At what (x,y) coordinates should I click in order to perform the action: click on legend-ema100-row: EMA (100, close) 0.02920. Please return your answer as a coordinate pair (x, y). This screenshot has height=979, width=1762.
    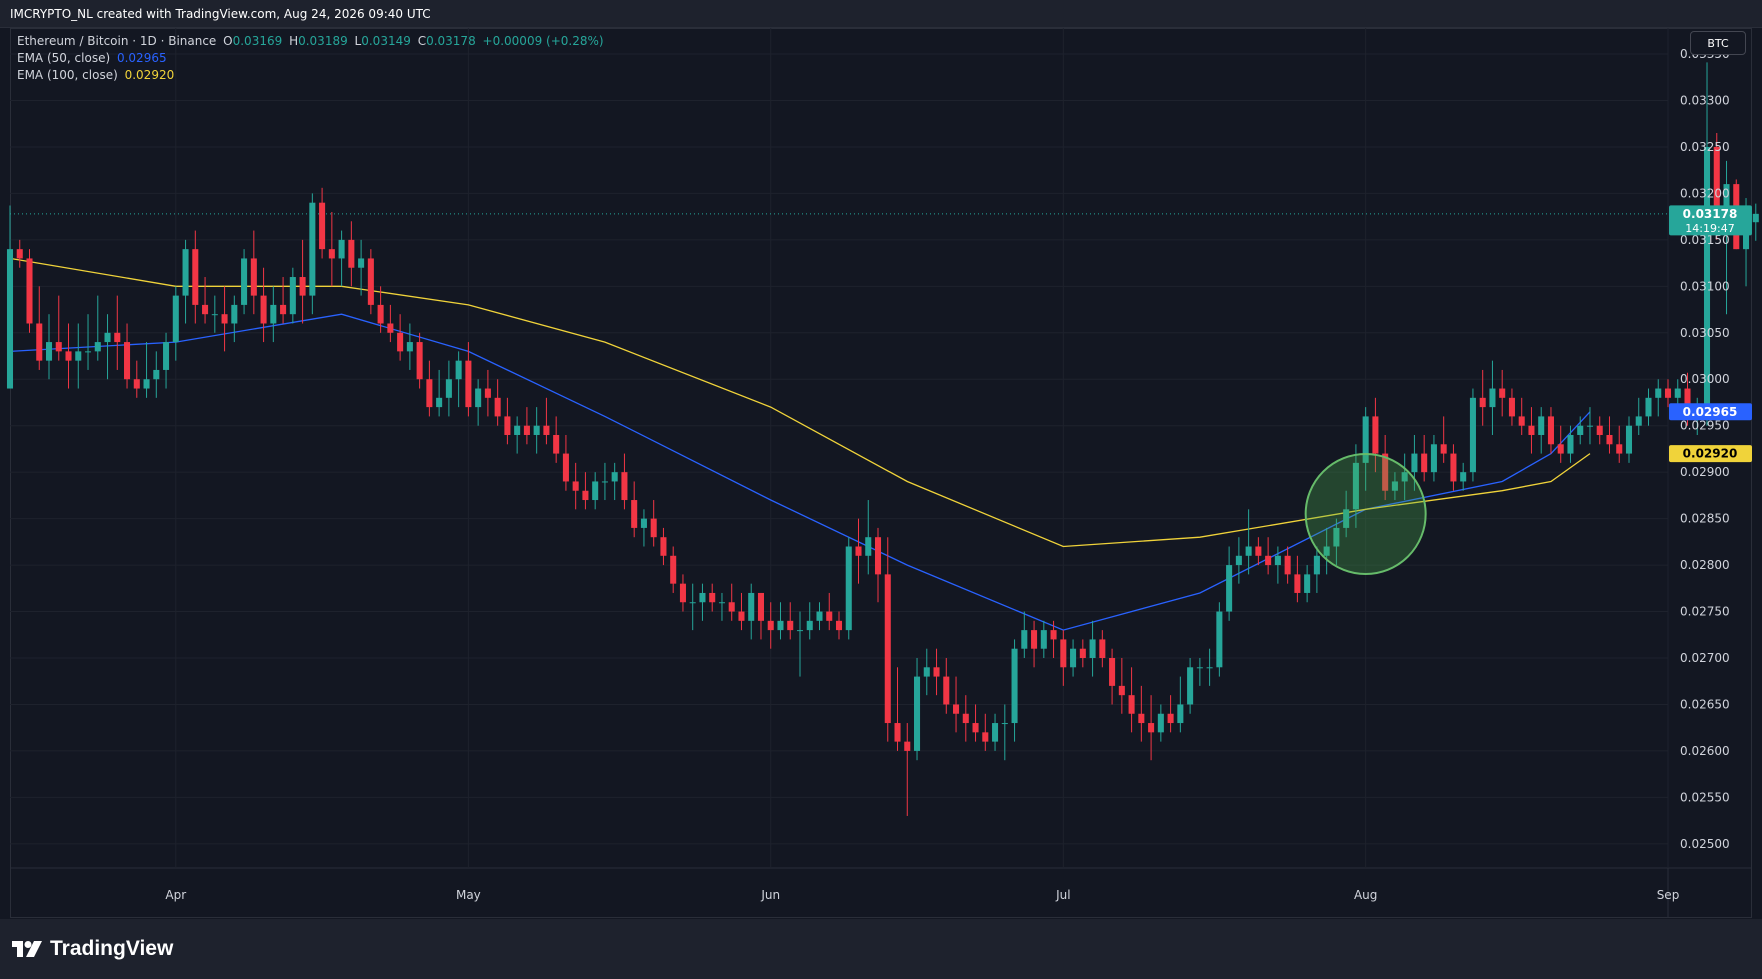
    Looking at the image, I should click on (312, 75).